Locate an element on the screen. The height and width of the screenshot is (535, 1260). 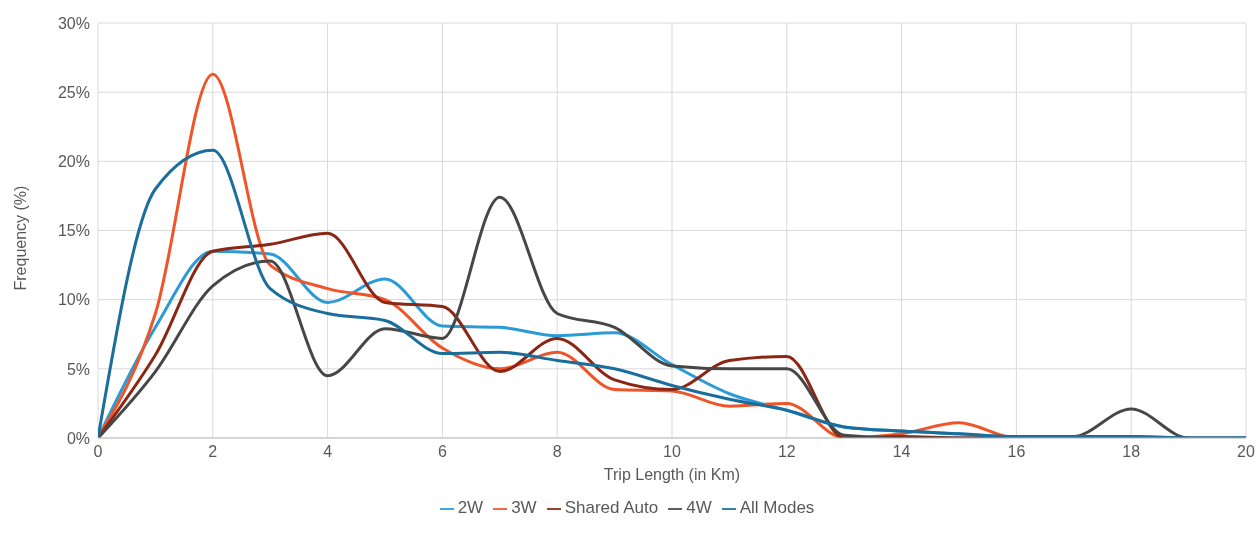
legend-label: 4W is located at coordinates (699, 507).